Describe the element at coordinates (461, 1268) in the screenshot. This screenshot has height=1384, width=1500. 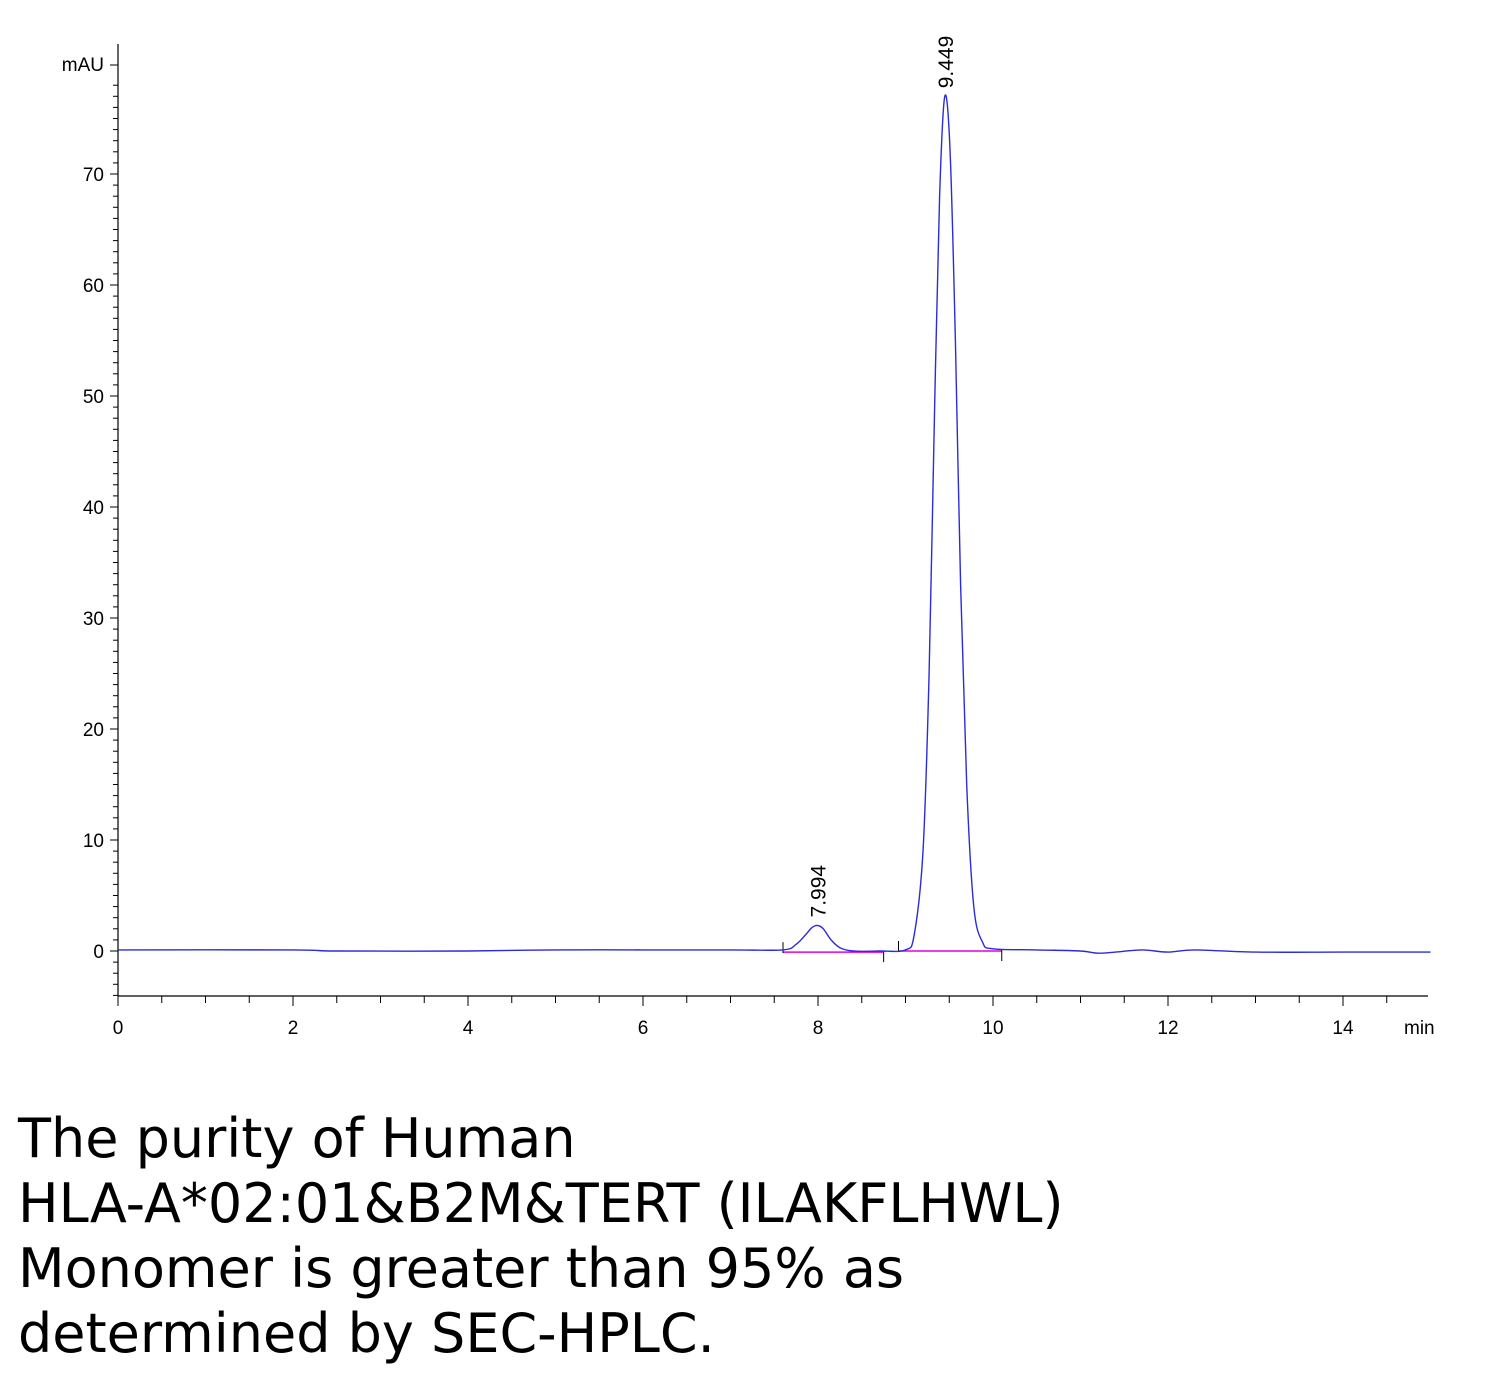
I see `caption-line: Monomer is greater than 95% as` at that location.